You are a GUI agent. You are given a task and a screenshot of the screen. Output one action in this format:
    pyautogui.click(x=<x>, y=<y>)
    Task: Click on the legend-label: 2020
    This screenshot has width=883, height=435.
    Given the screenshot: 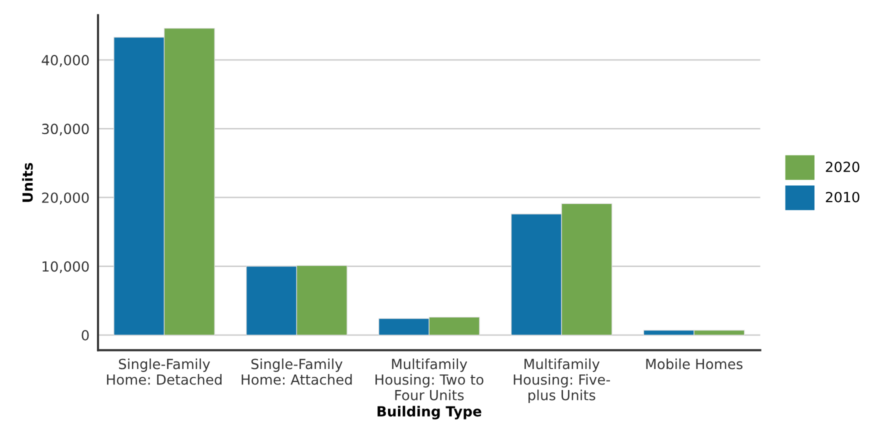 What is the action you would take?
    pyautogui.click(x=843, y=167)
    